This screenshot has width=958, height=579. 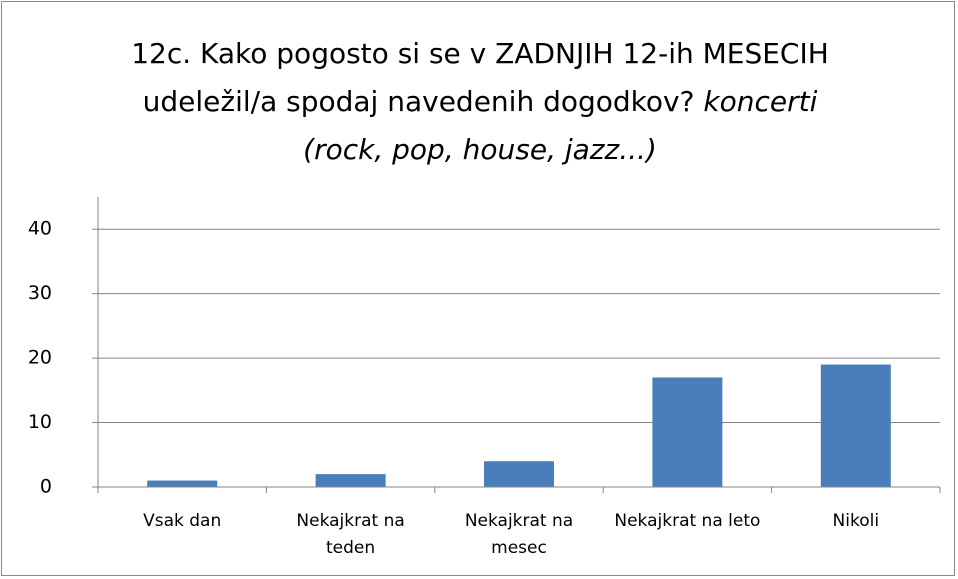 I want to click on x-tick-label: Nikoli, so click(x=856, y=521).